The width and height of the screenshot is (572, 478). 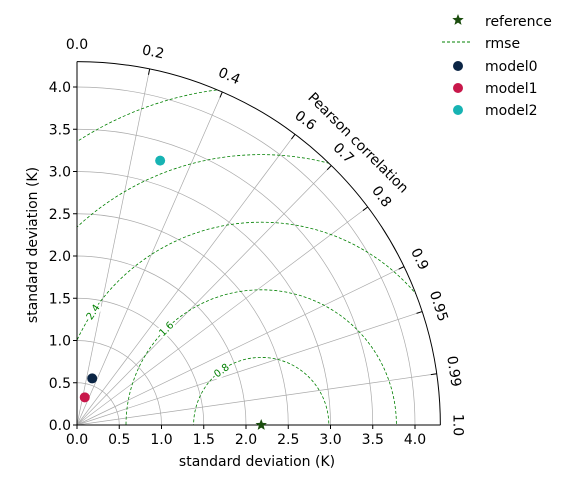 What do you see at coordinates (288, 440) in the screenshot?
I see `x-tick-label-5: 2.5` at bounding box center [288, 440].